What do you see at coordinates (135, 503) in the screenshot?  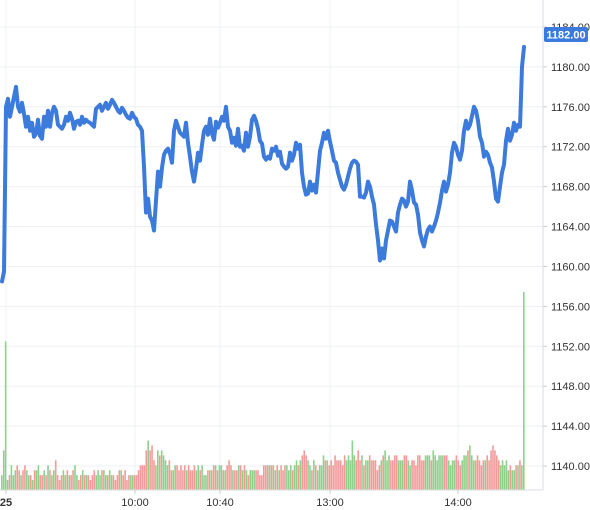 I see `time-tick-label: 10:00` at bounding box center [135, 503].